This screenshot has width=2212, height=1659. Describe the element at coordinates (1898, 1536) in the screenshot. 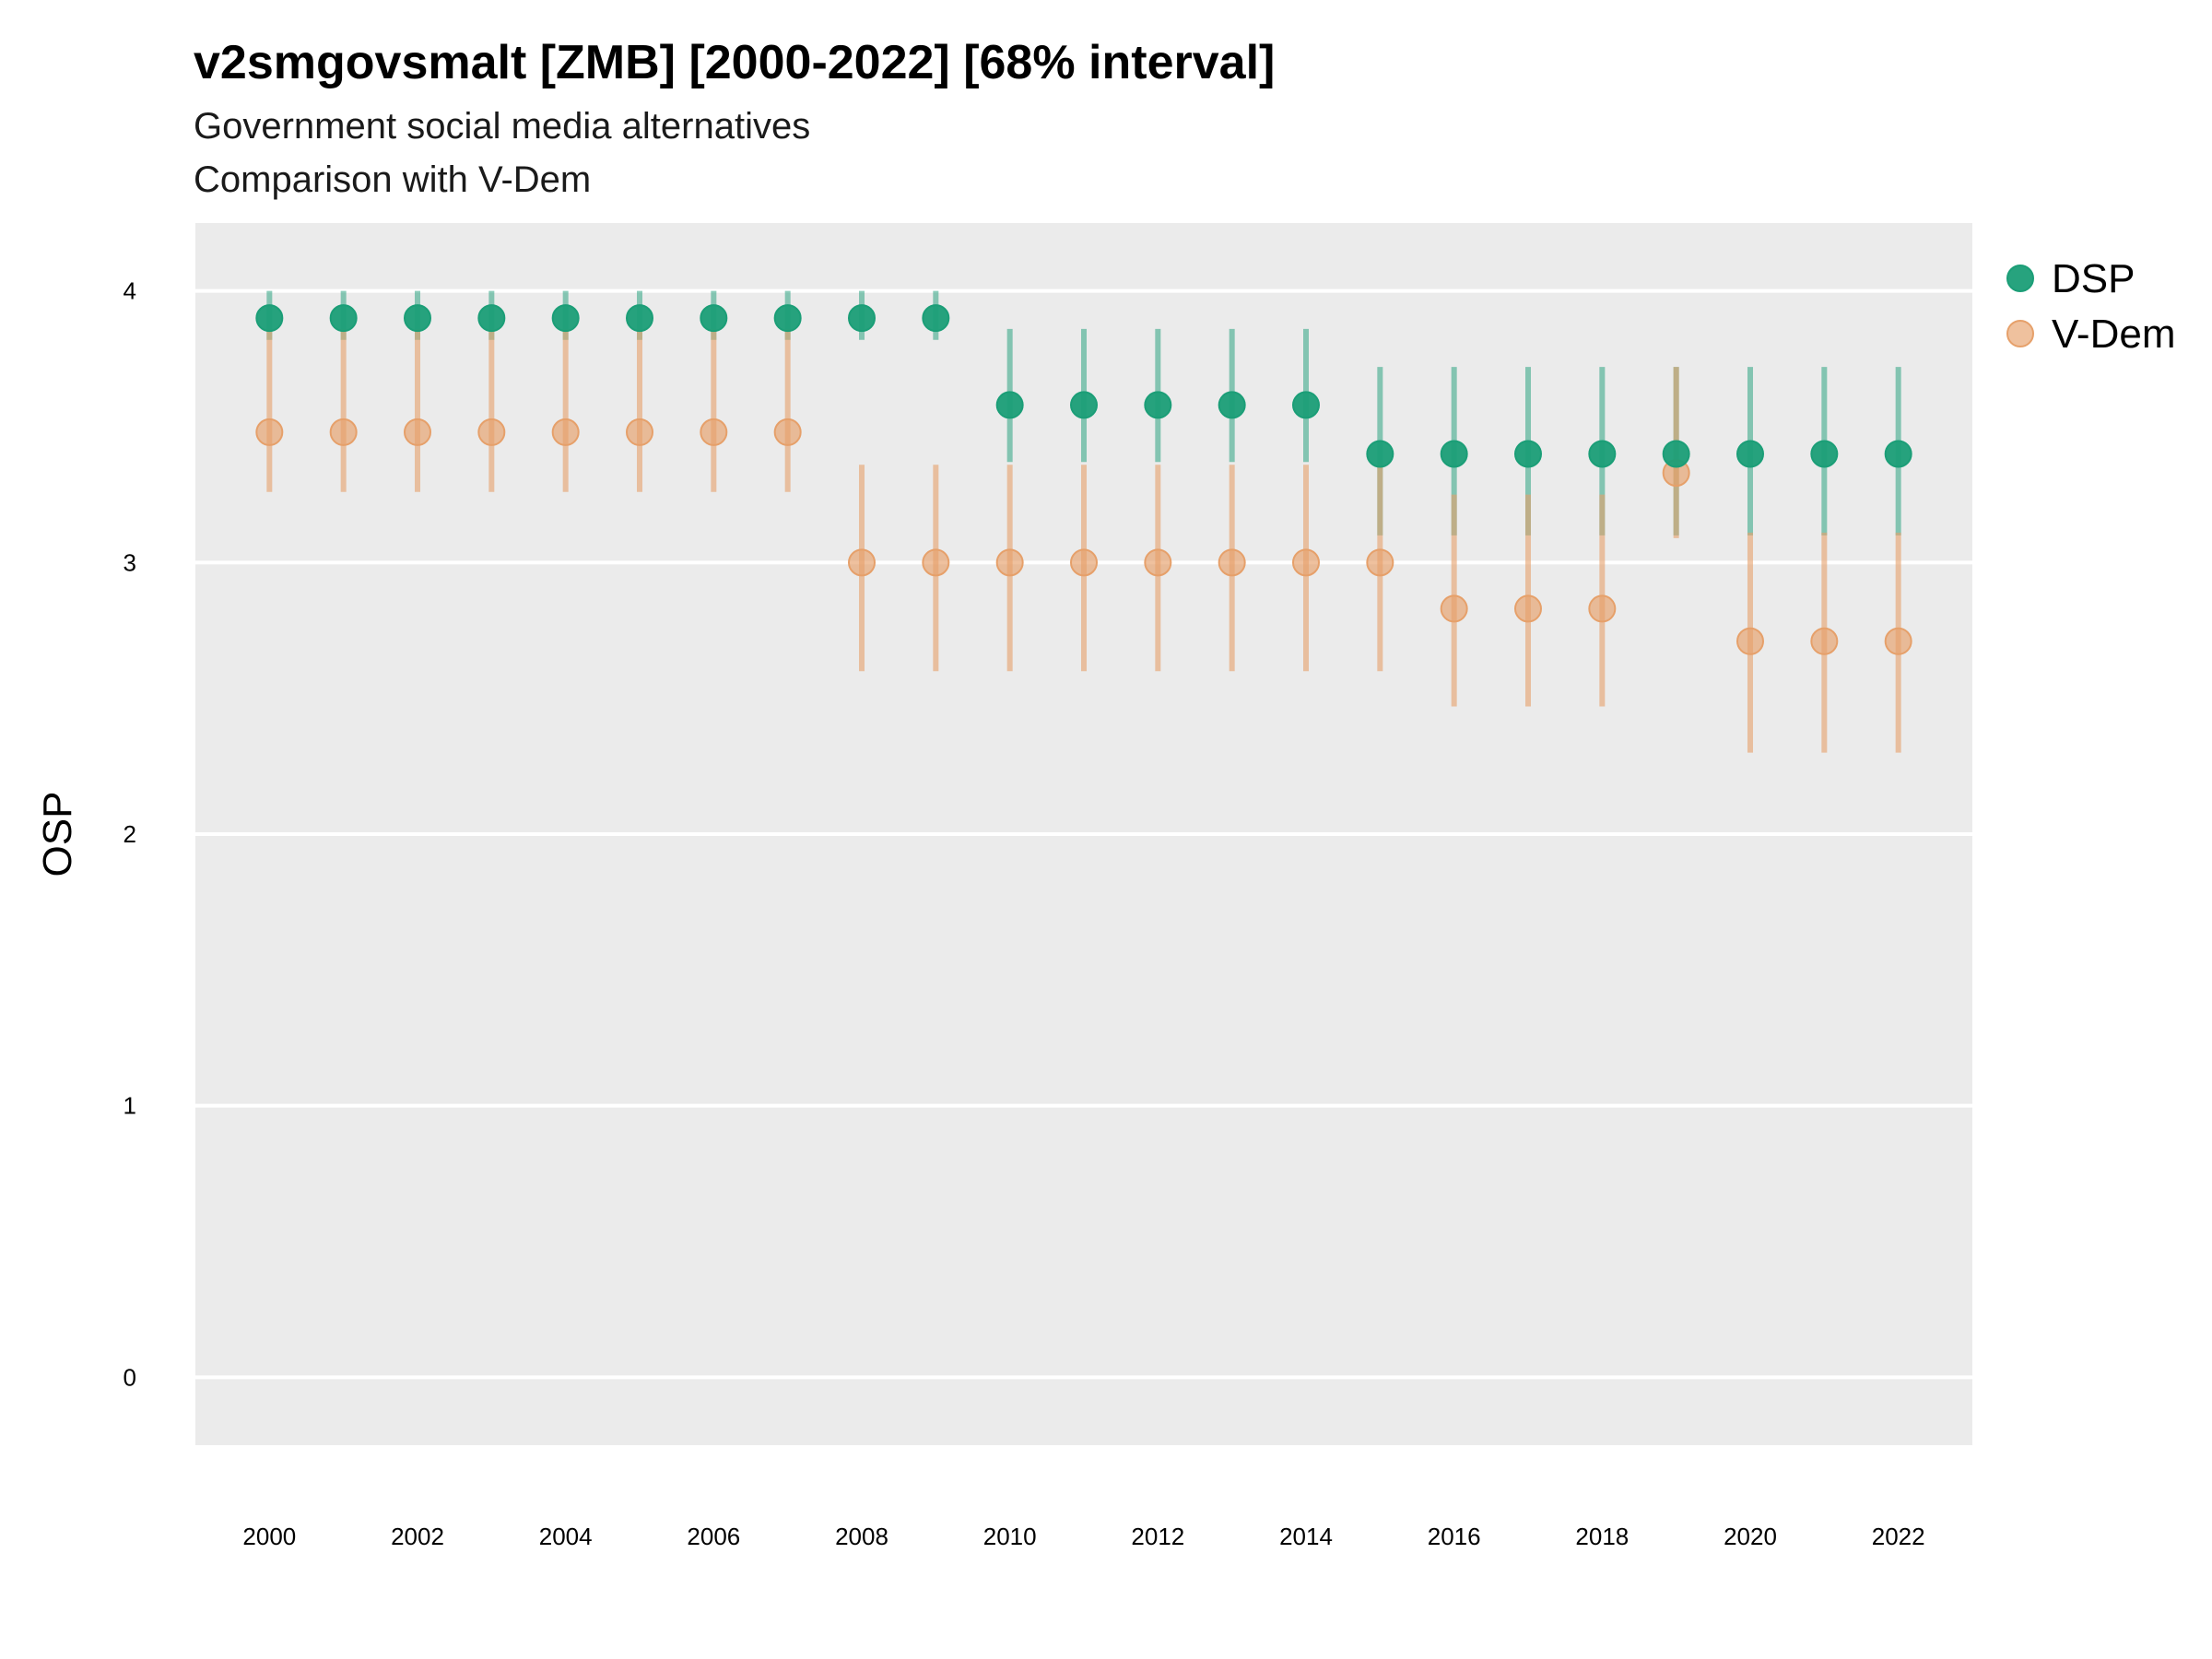

I see `x-tick-label: 2022` at that location.